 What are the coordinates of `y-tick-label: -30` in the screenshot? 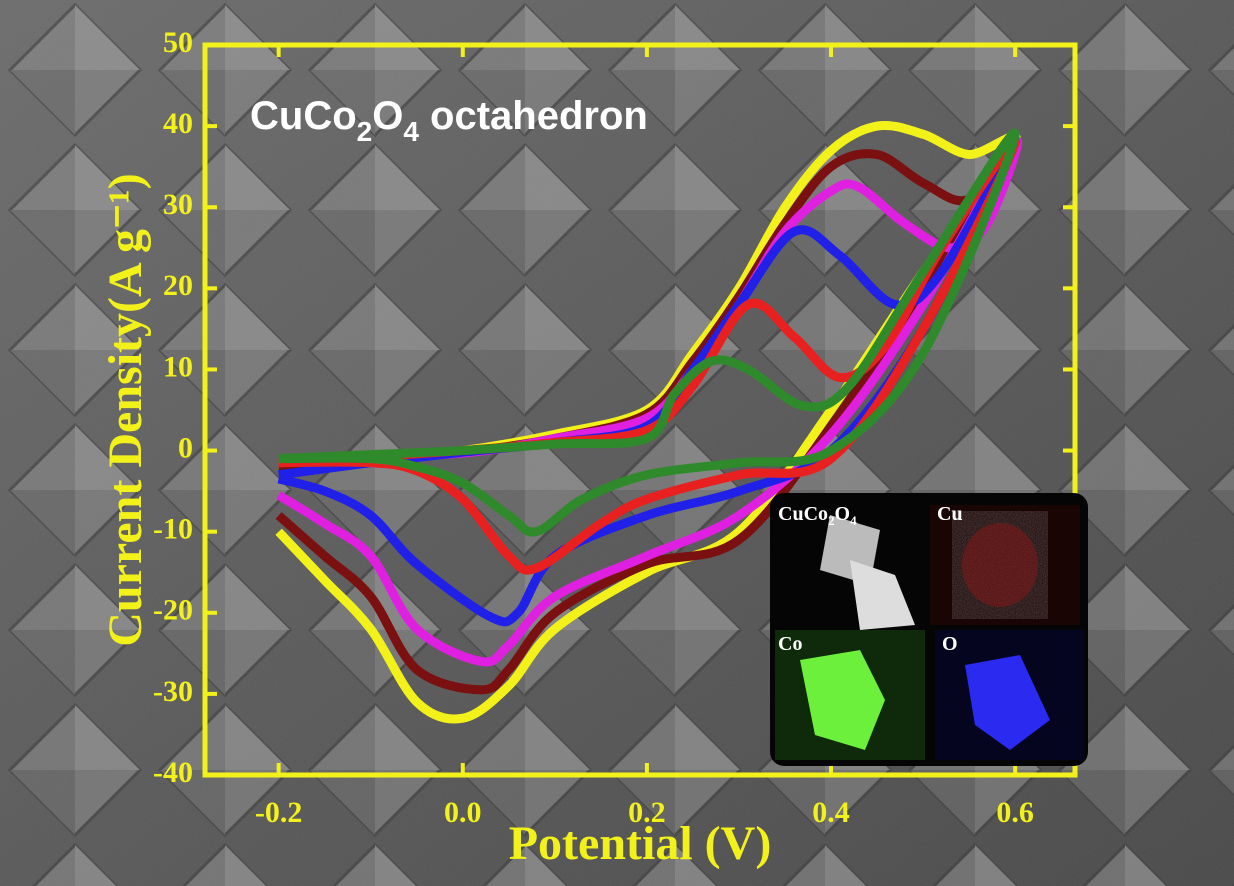 It's located at (173, 691).